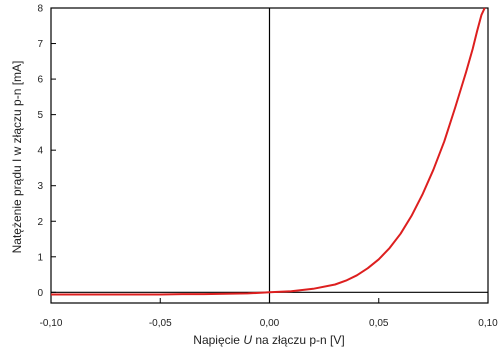  I want to click on y-tick-label: 4, so click(40, 151).